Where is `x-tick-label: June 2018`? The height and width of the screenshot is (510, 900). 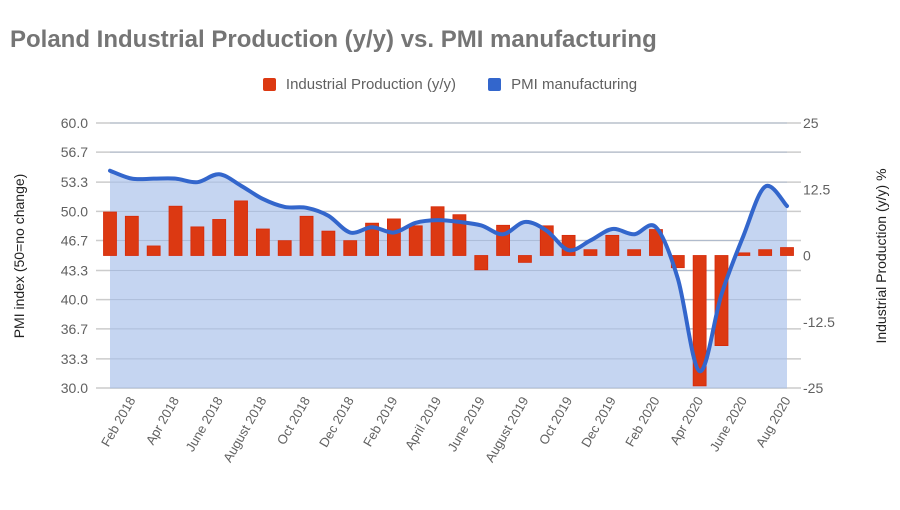 x-tick-label: June 2018 is located at coordinates (203, 424).